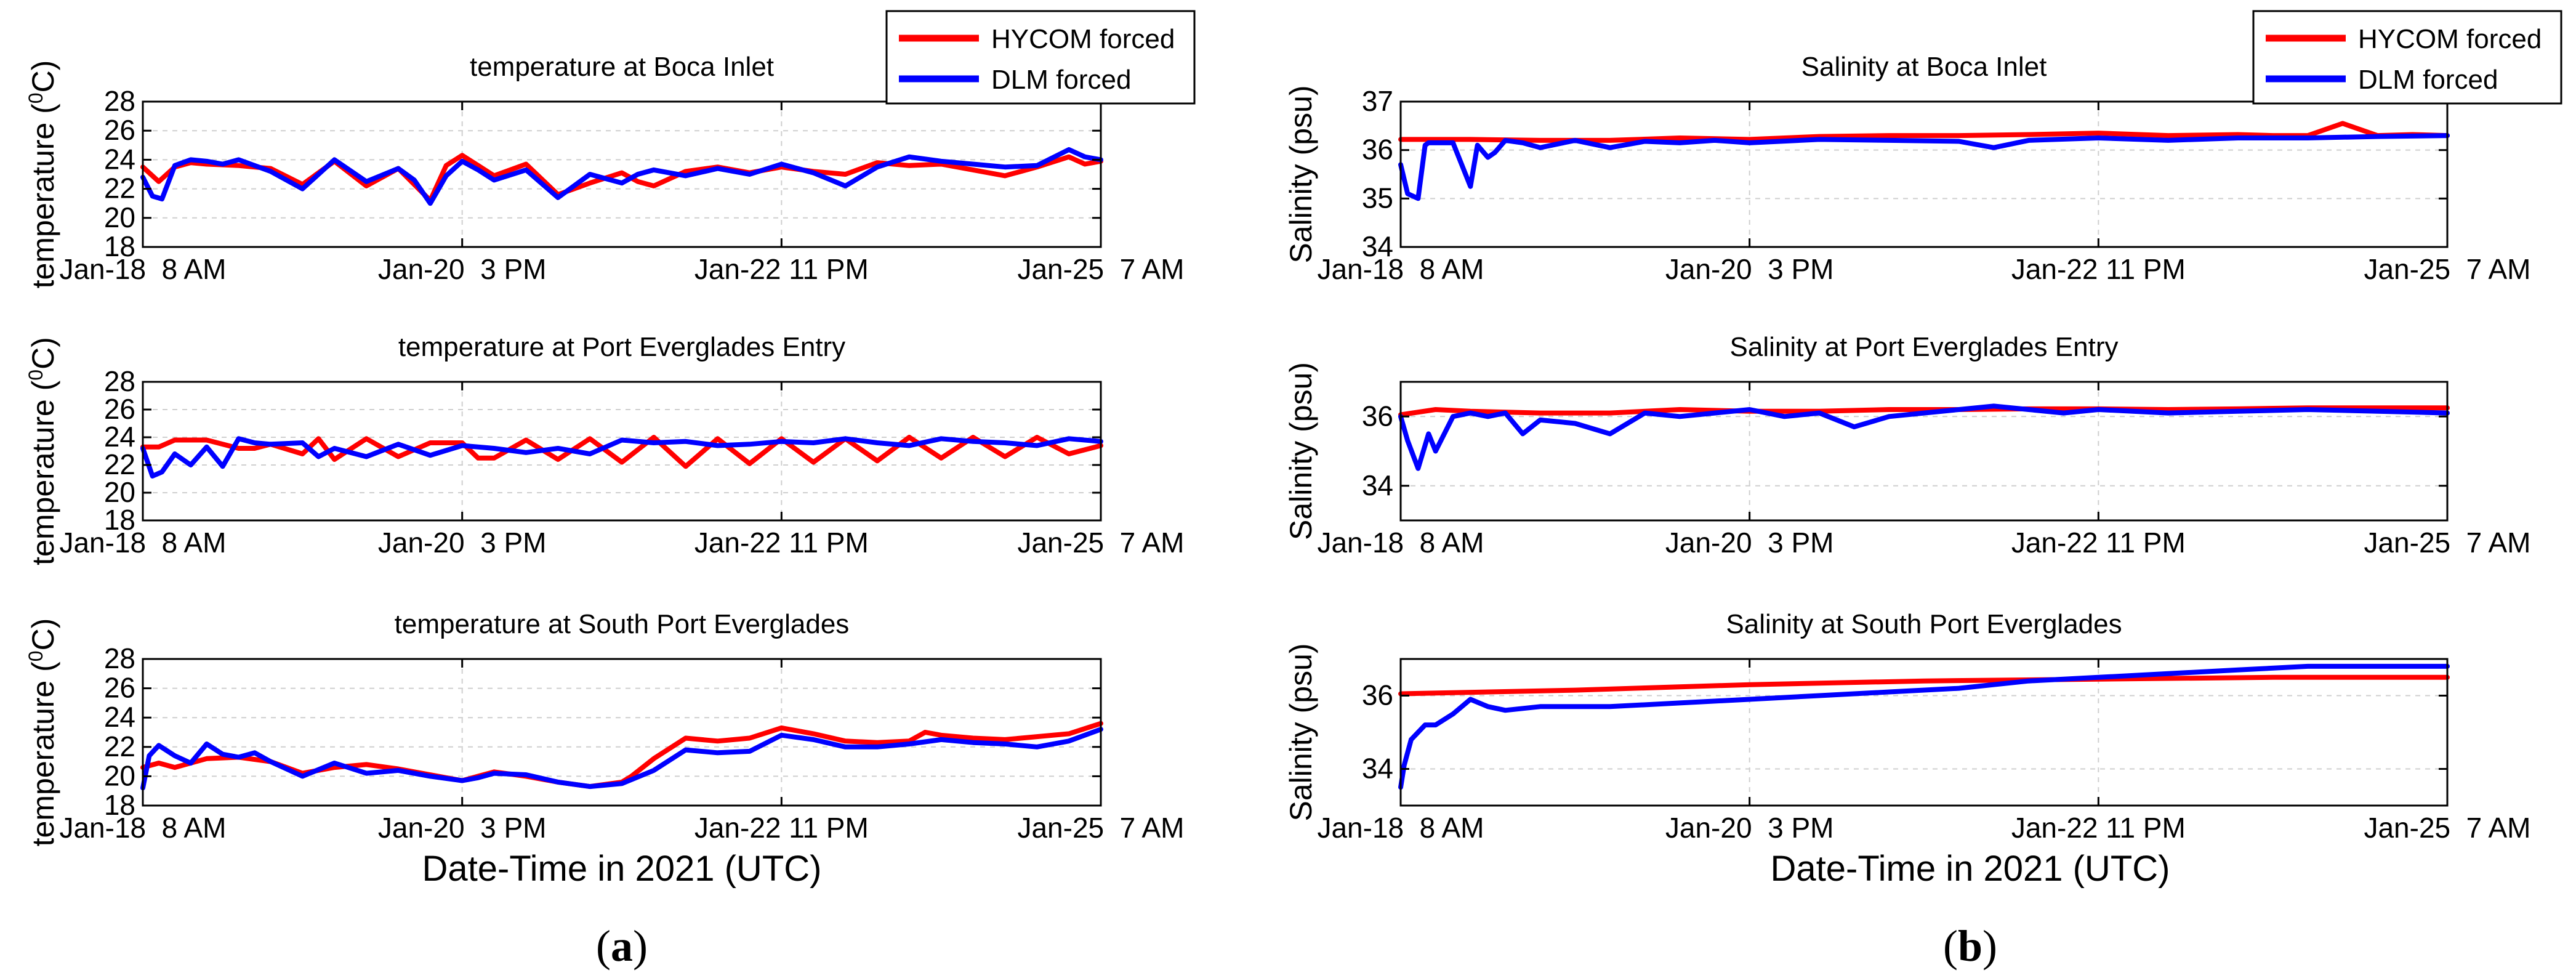 This screenshot has height=978, width=2576. I want to click on chart-b0-series-hycom-line, so click(1924, 132).